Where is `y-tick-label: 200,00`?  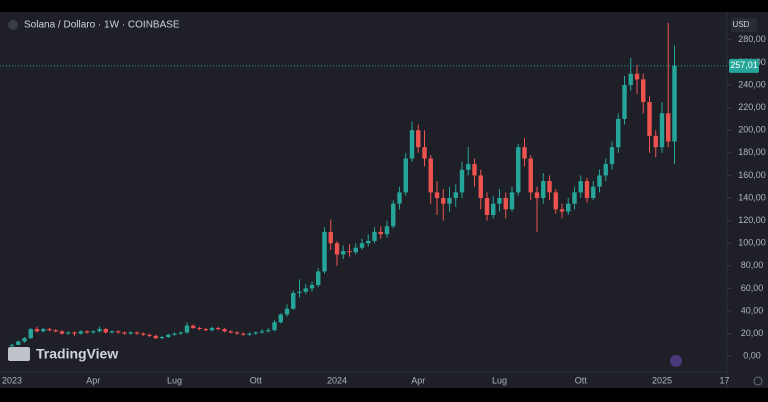 y-tick-label: 200,00 is located at coordinates (752, 130).